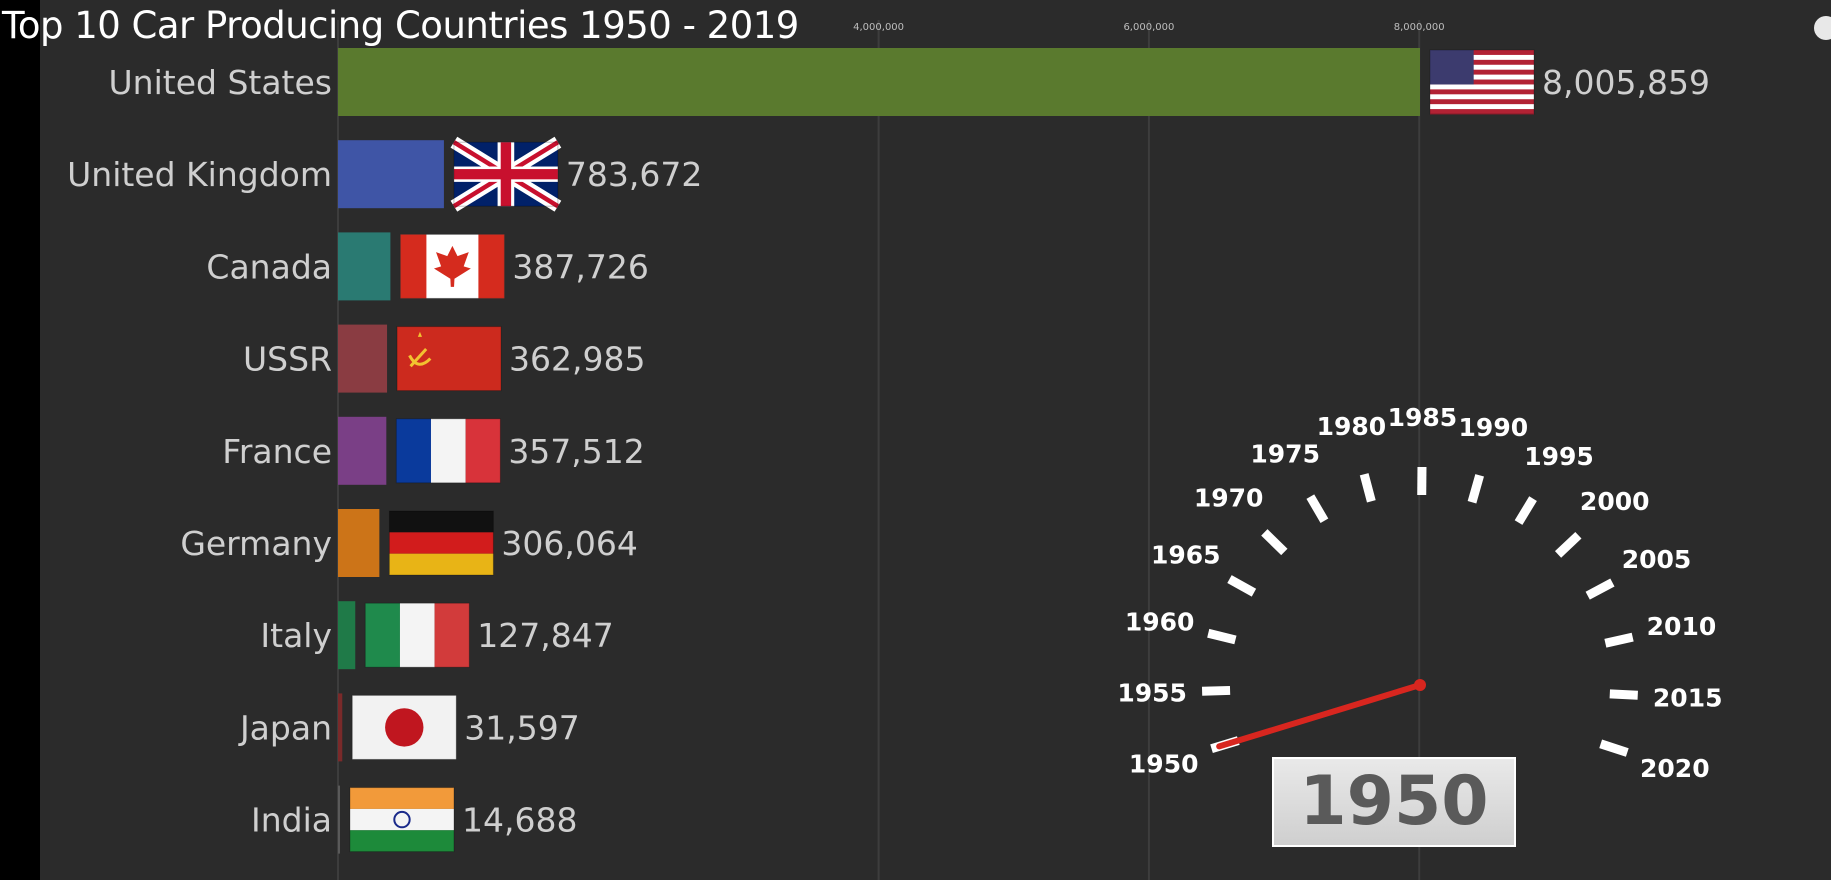 The image size is (1831, 880). Describe the element at coordinates (545, 635) in the screenshot. I see `value-label: 127,847` at that location.